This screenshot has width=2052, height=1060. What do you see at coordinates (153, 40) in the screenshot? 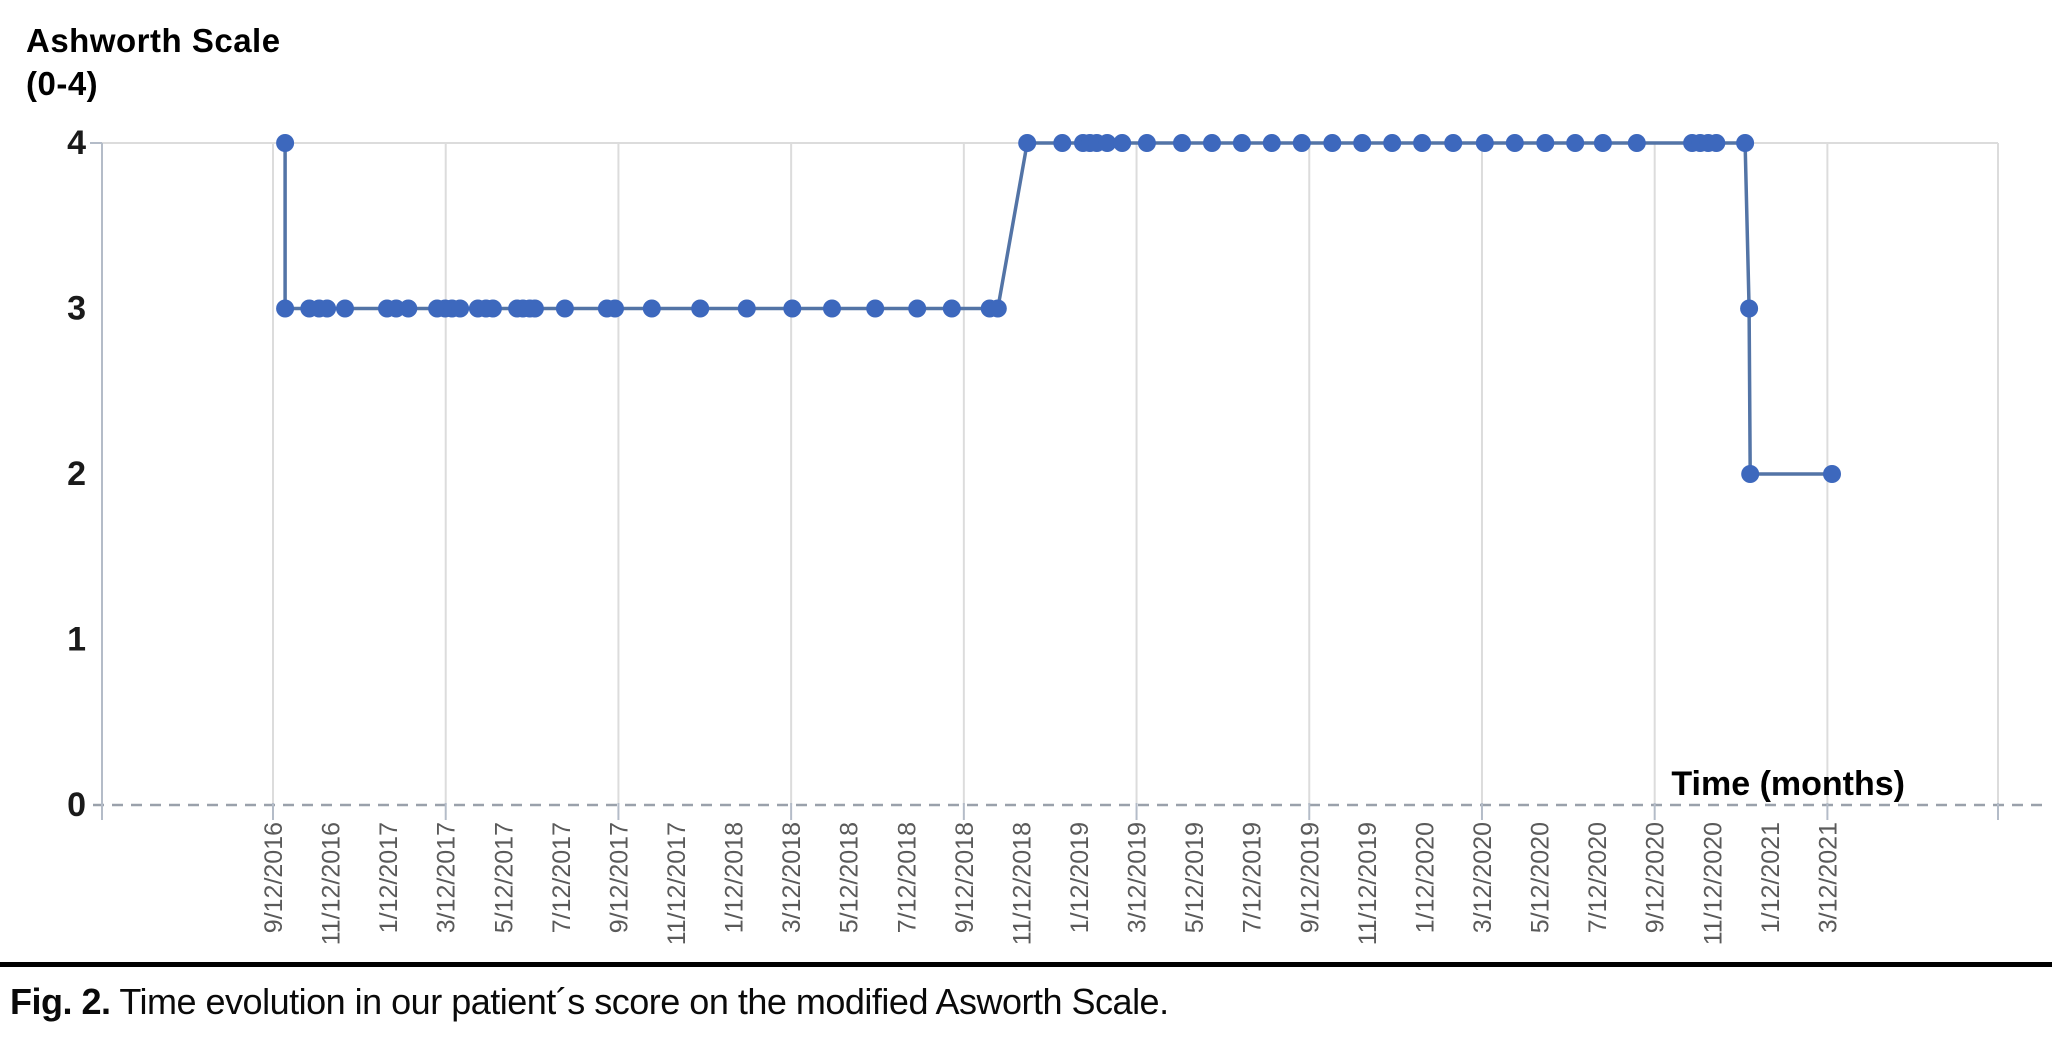
I see `chart-title-line1: Ashworth Scale` at bounding box center [153, 40].